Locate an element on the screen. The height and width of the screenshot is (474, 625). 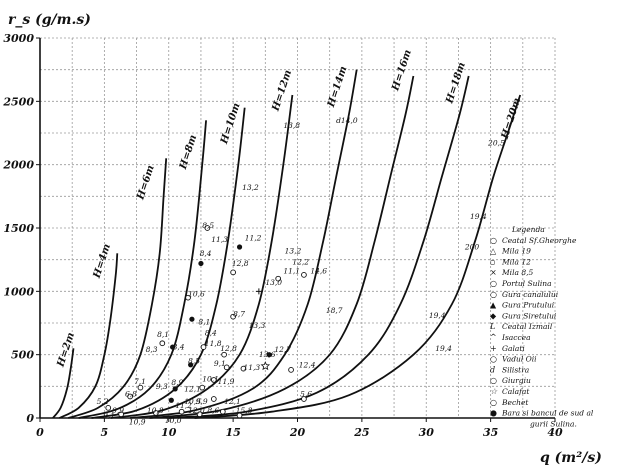
x-tick-label: 30 is located at coordinates (427, 432).